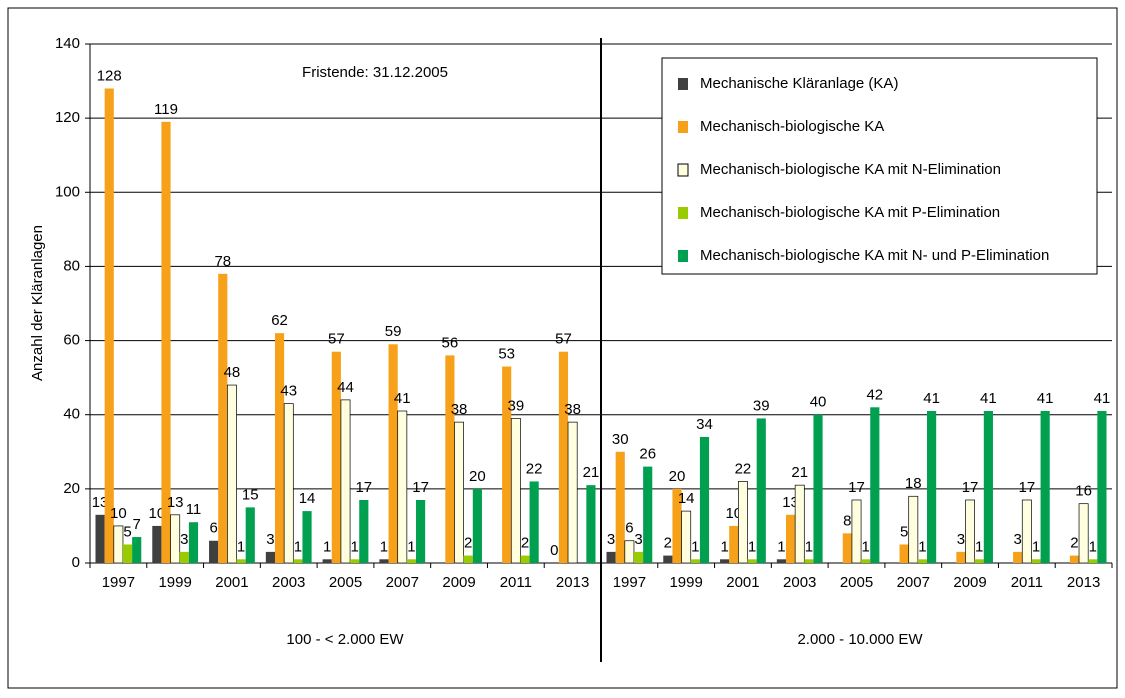 The height and width of the screenshot is (698, 1125). I want to click on value-label: 11, so click(194, 509).